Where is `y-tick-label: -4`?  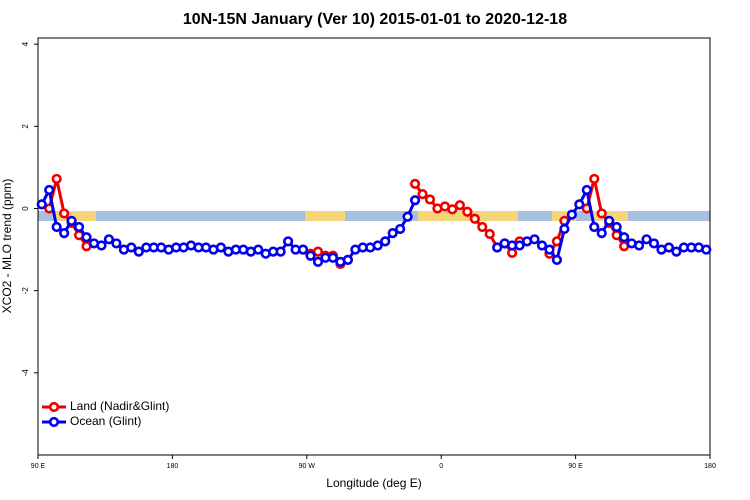
y-tick-label: -4 is located at coordinates (25, 373).